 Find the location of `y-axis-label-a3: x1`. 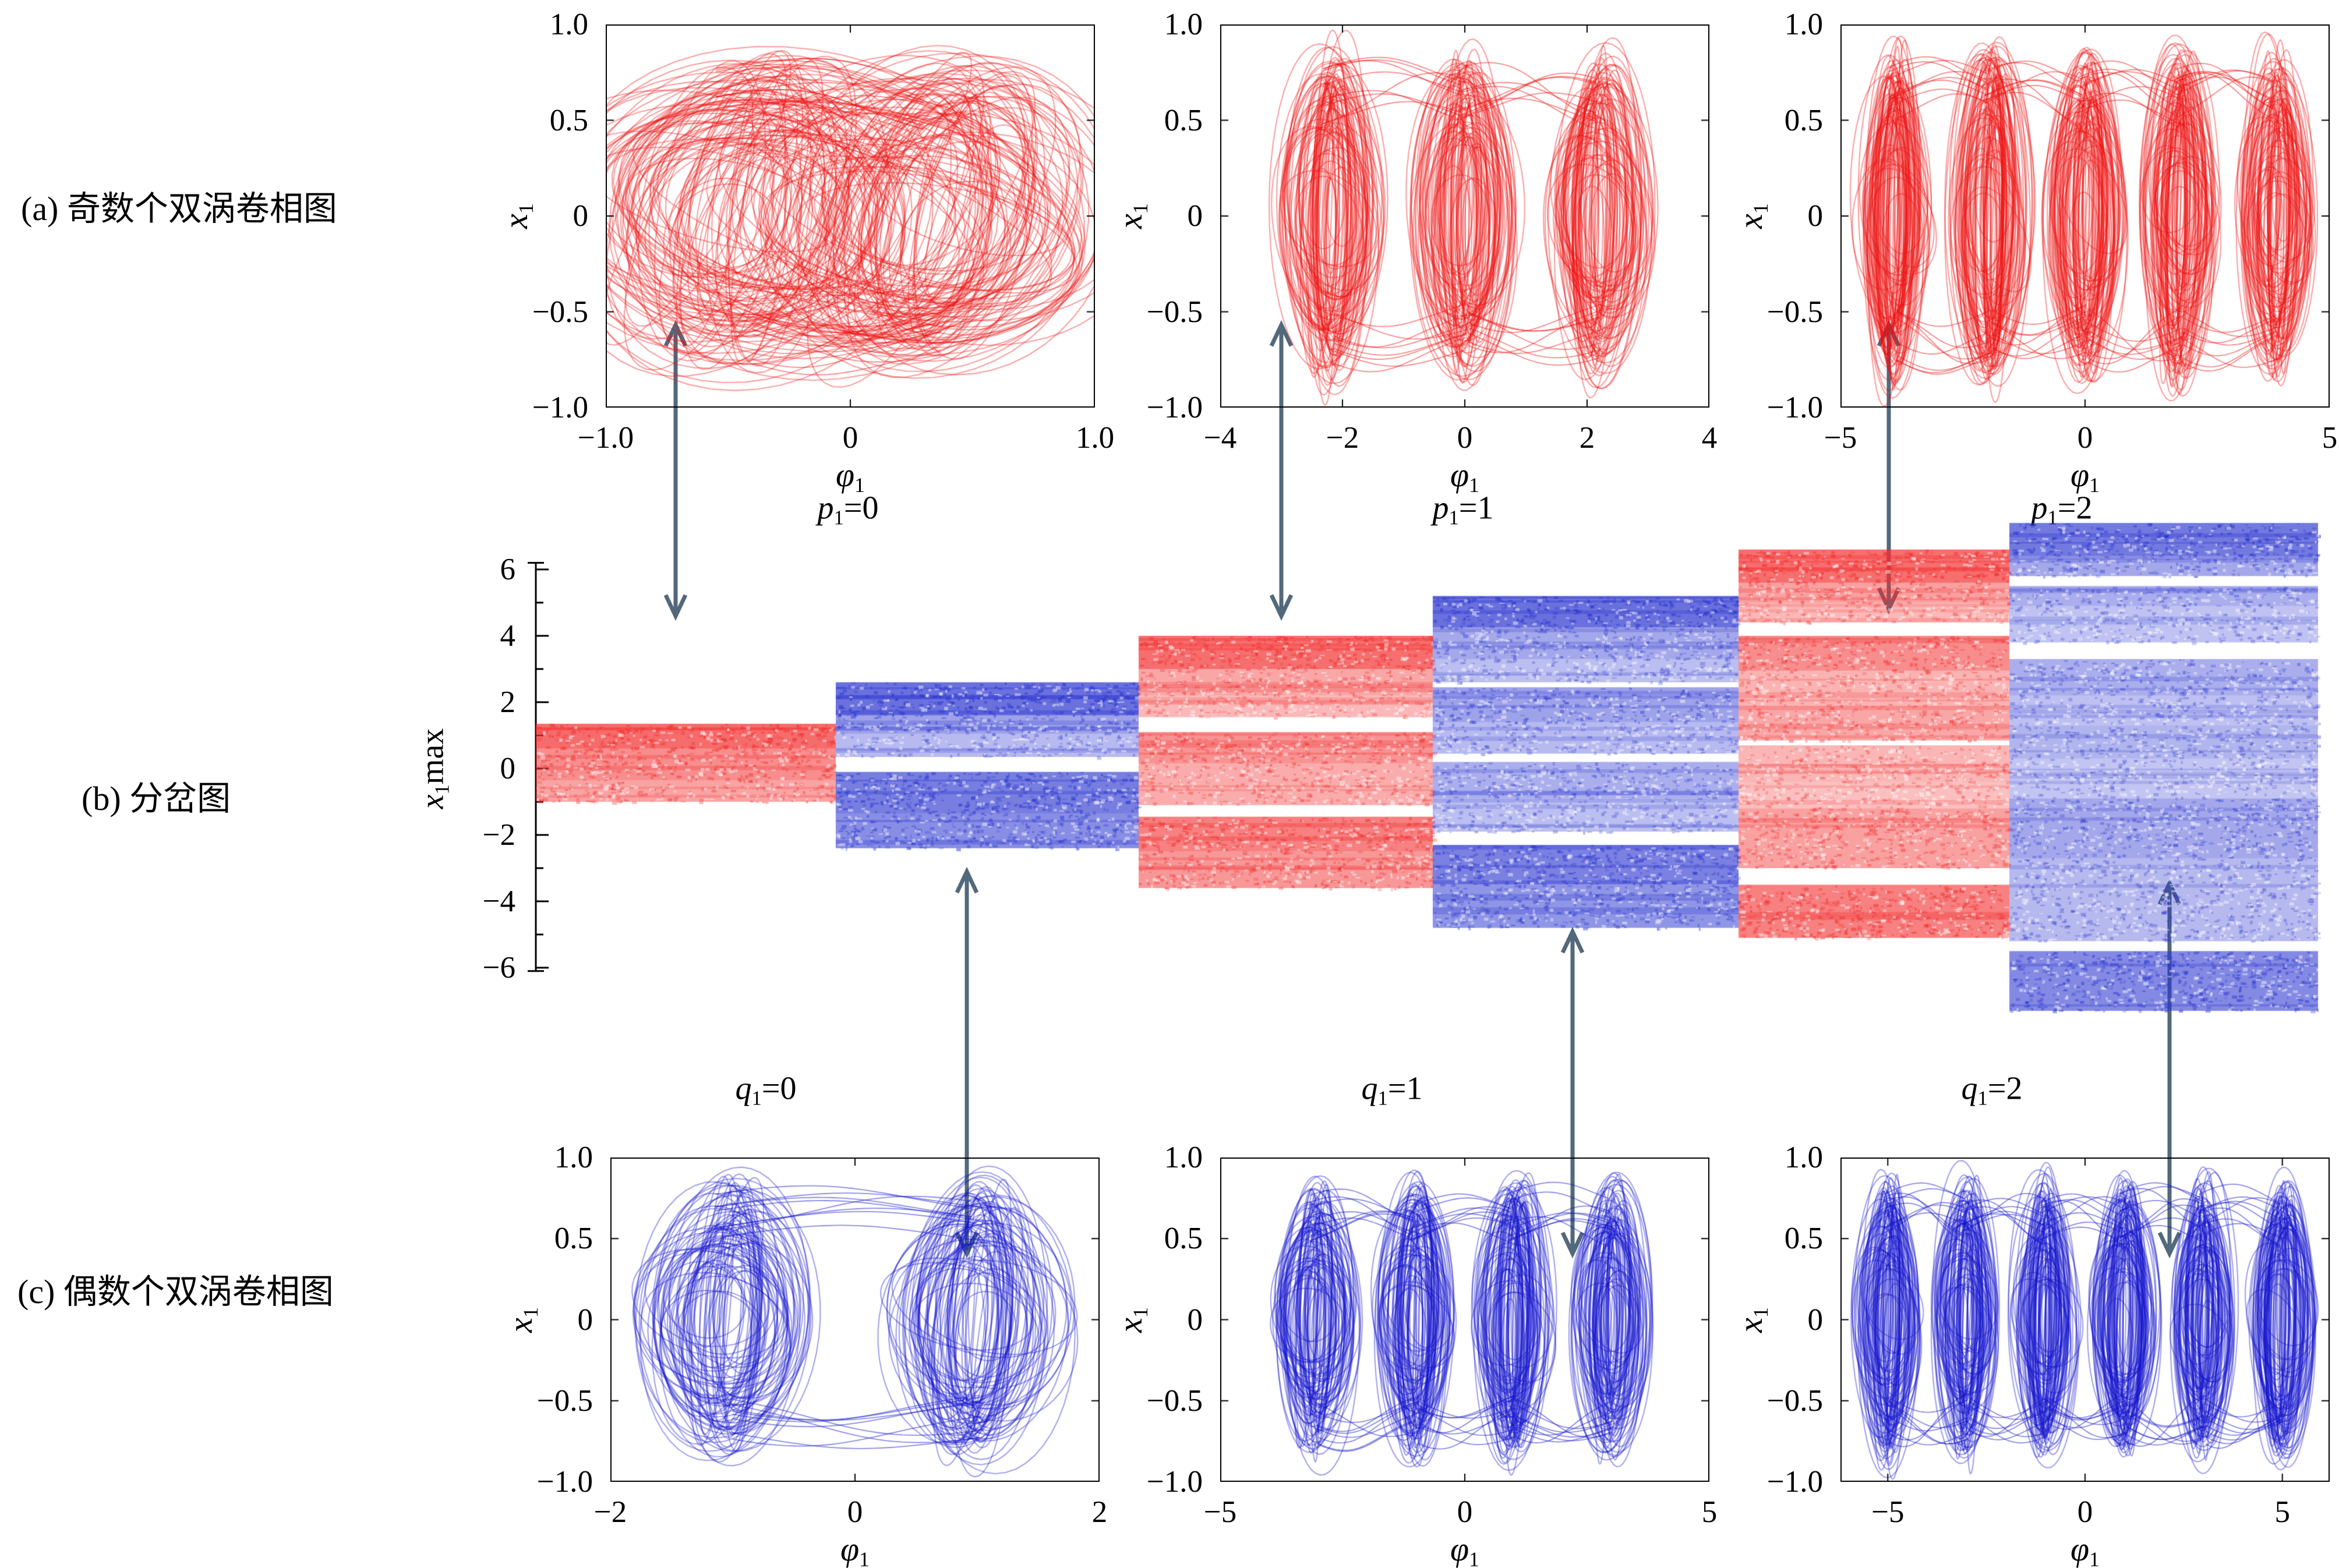

y-axis-label-a3: x1 is located at coordinates (1752, 216).